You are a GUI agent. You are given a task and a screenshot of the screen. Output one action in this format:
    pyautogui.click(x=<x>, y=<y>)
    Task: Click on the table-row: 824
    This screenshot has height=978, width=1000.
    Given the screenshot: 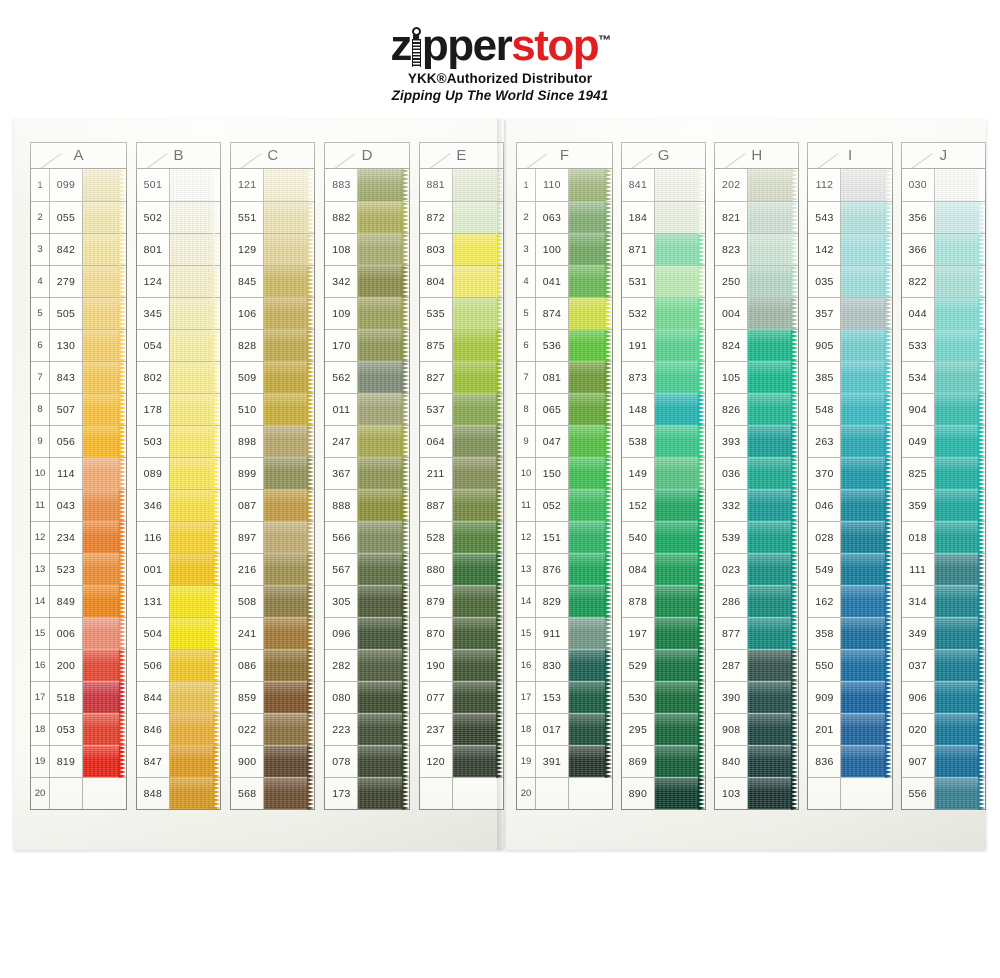 What is the action you would take?
    pyautogui.click(x=757, y=345)
    